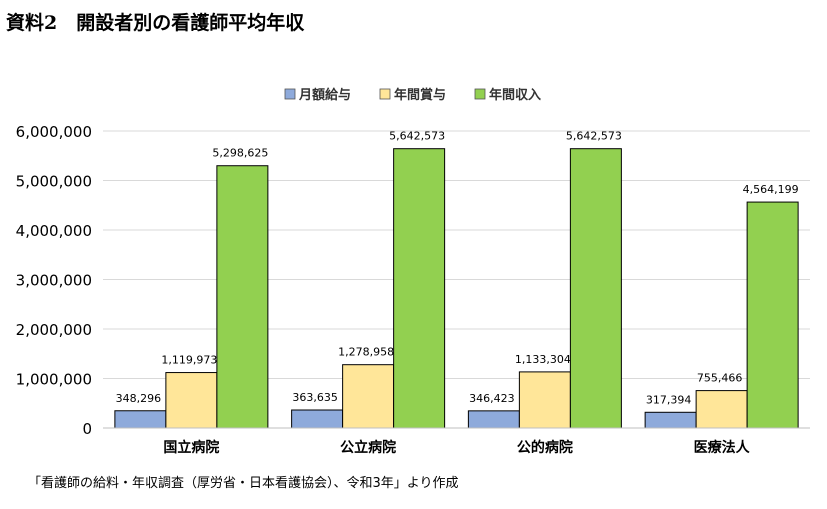 This screenshot has height=509, width=827. Describe the element at coordinates (456, 441) in the screenshot. I see `x-axis: 国立病院 公立病院 公的病院 医療法人` at that location.